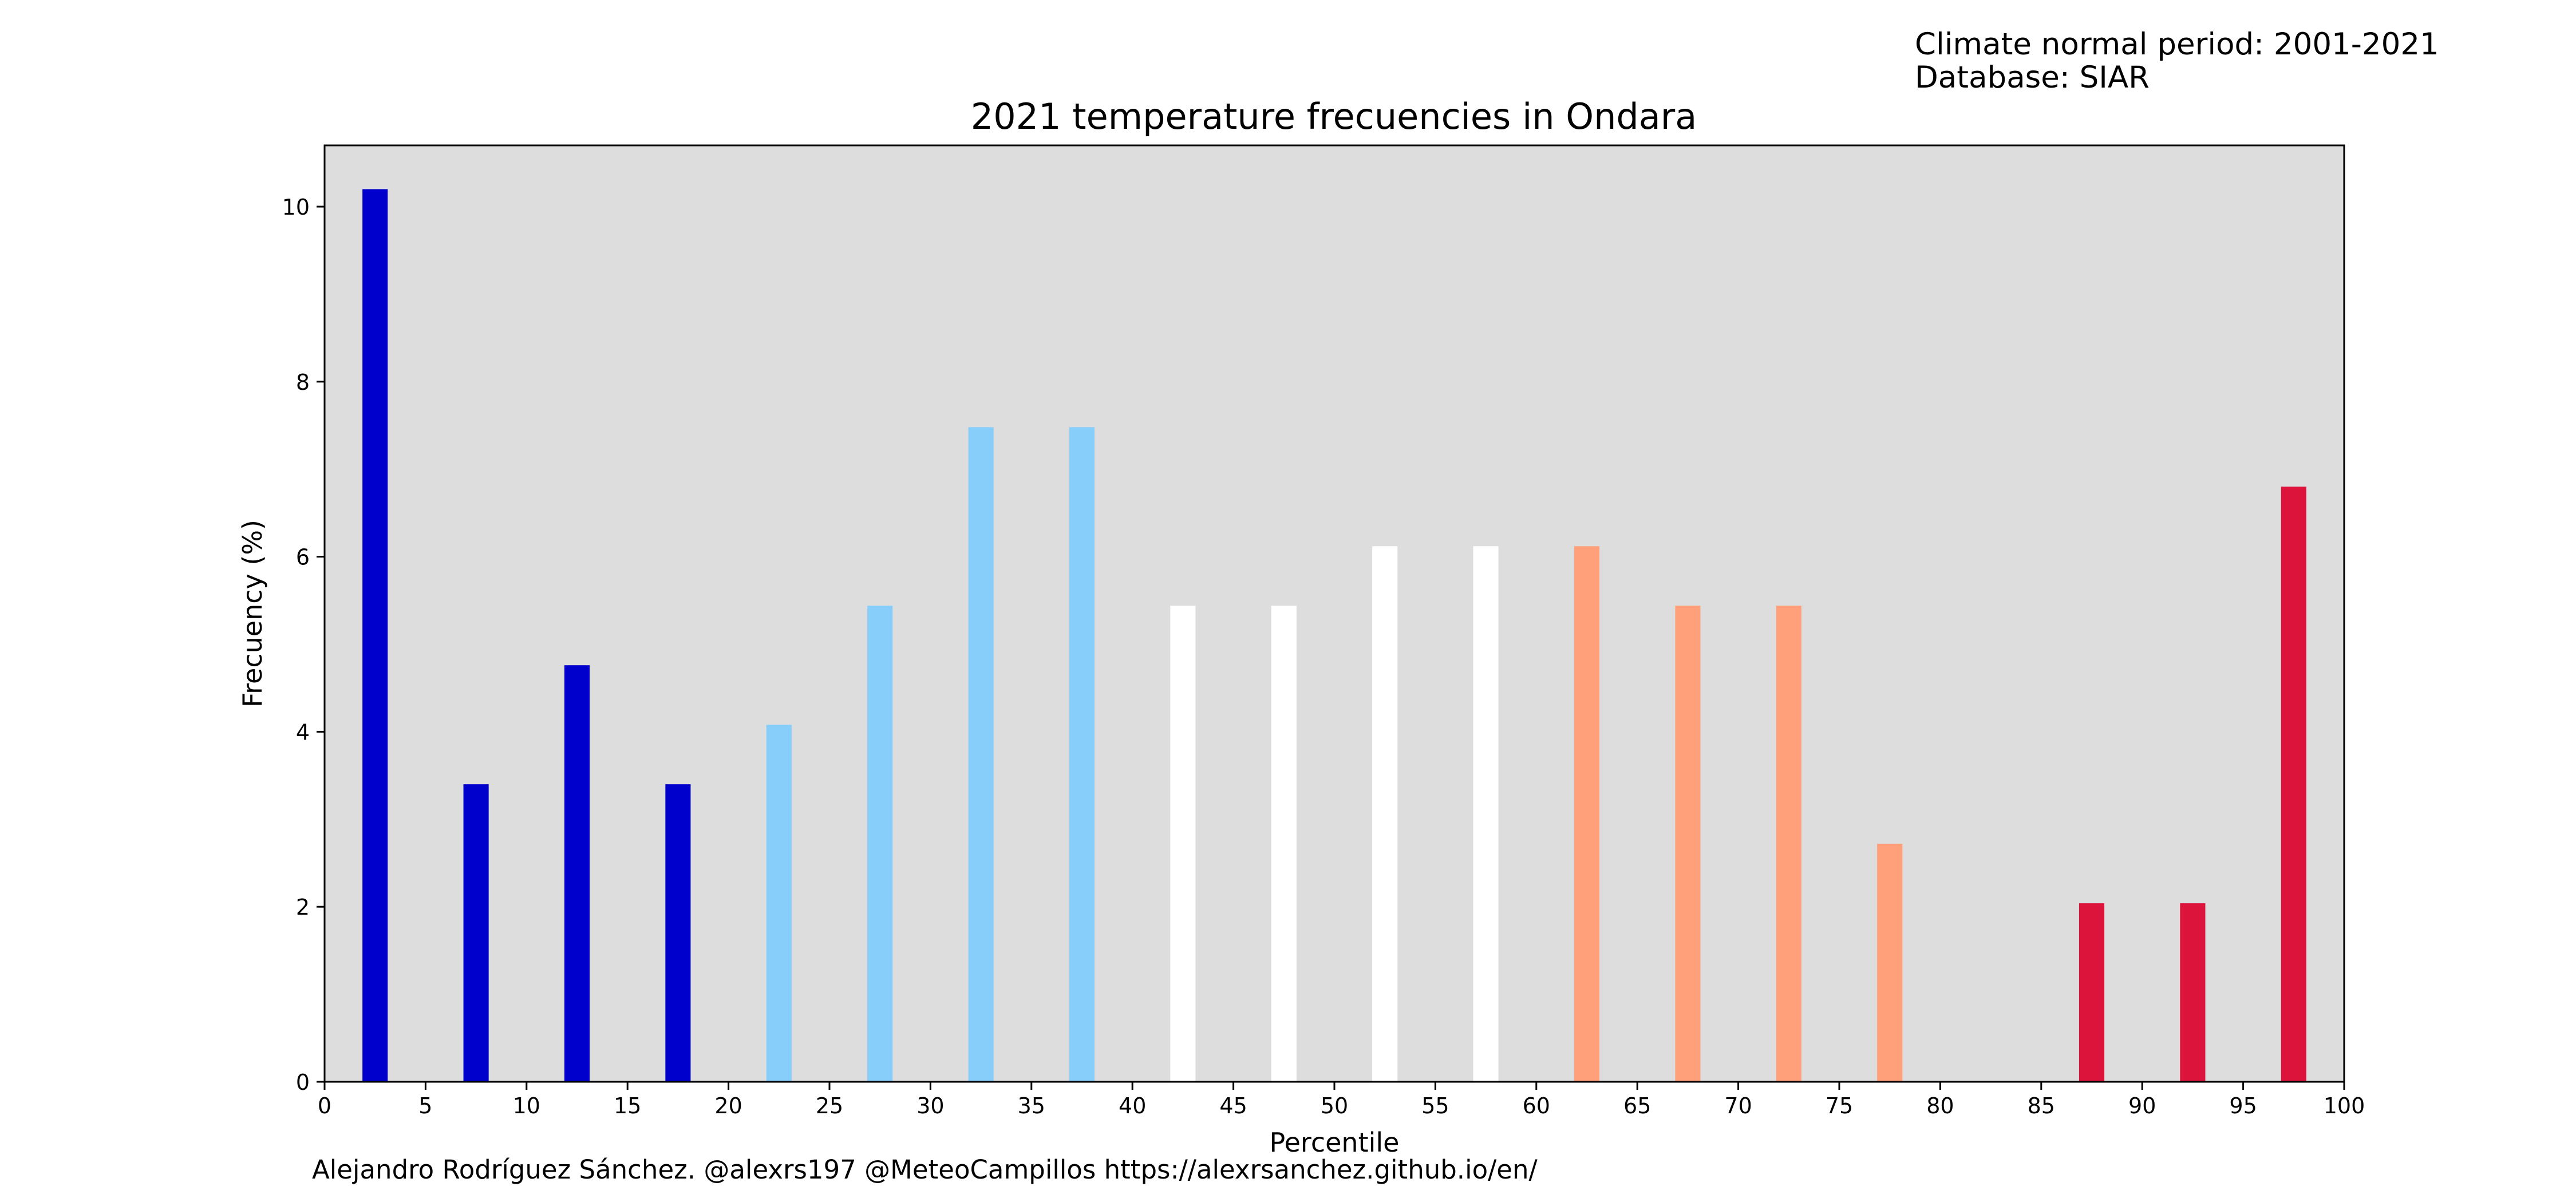 Image resolution: width=2576 pixels, height=1202 pixels. What do you see at coordinates (1031, 1106) in the screenshot?
I see `x-tick-label: 35` at bounding box center [1031, 1106].